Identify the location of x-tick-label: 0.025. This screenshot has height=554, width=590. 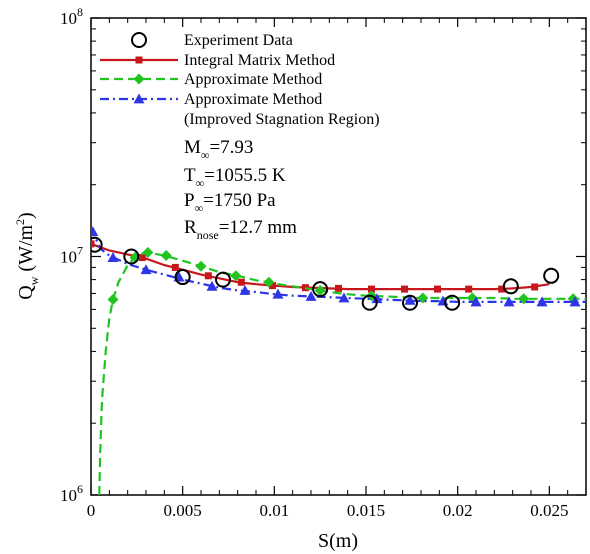
(549, 510).